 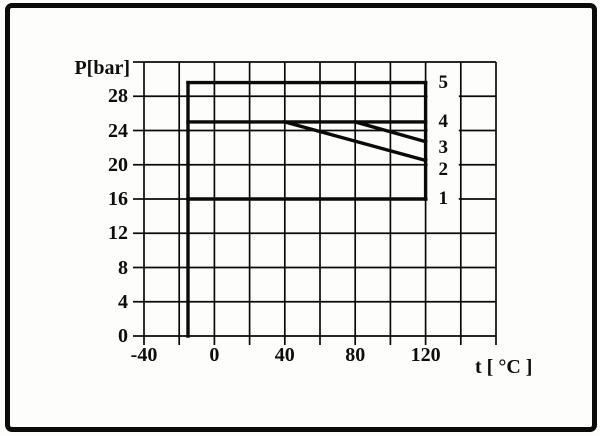 I want to click on curve-label-5: 5, so click(x=443, y=82).